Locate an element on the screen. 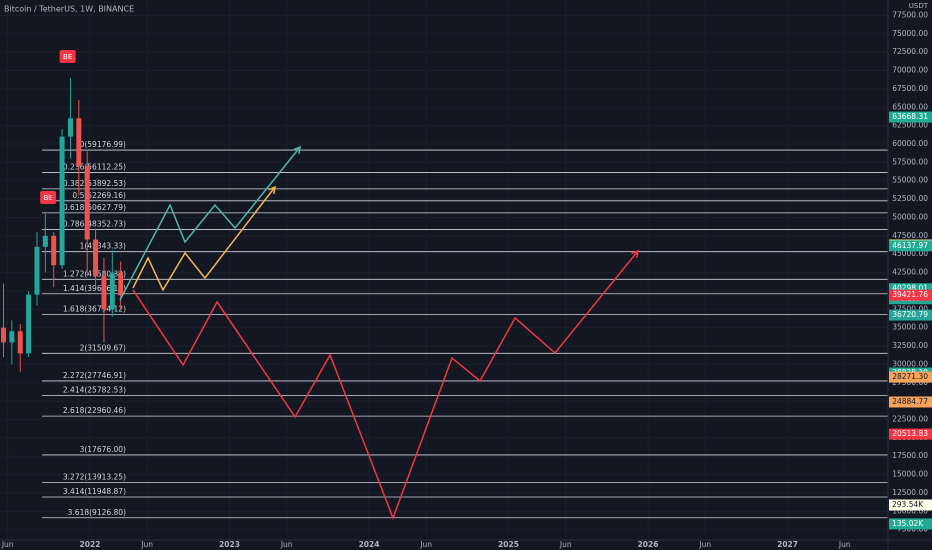  y-tick-label: 50000.00 is located at coordinates (910, 216).